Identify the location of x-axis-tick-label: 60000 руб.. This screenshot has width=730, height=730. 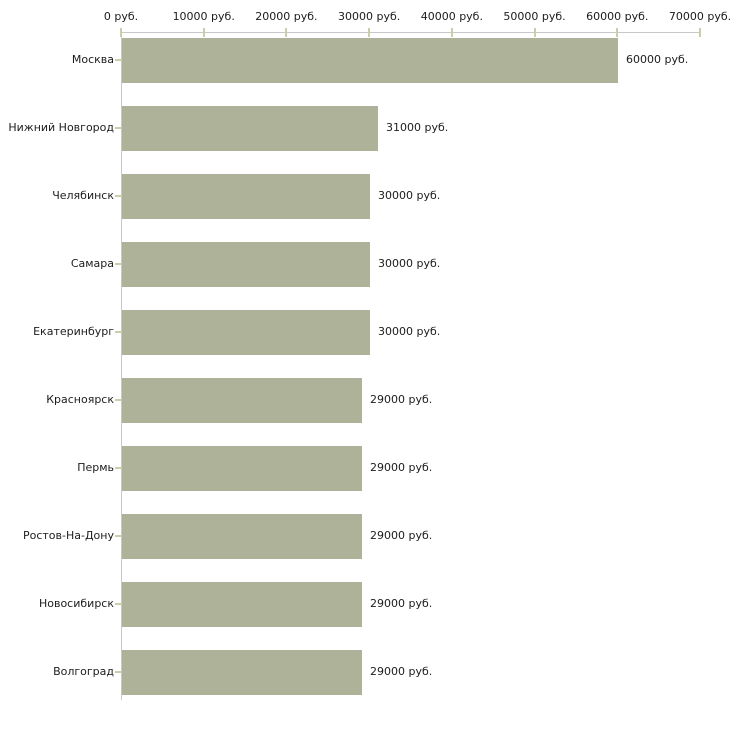
(617, 16).